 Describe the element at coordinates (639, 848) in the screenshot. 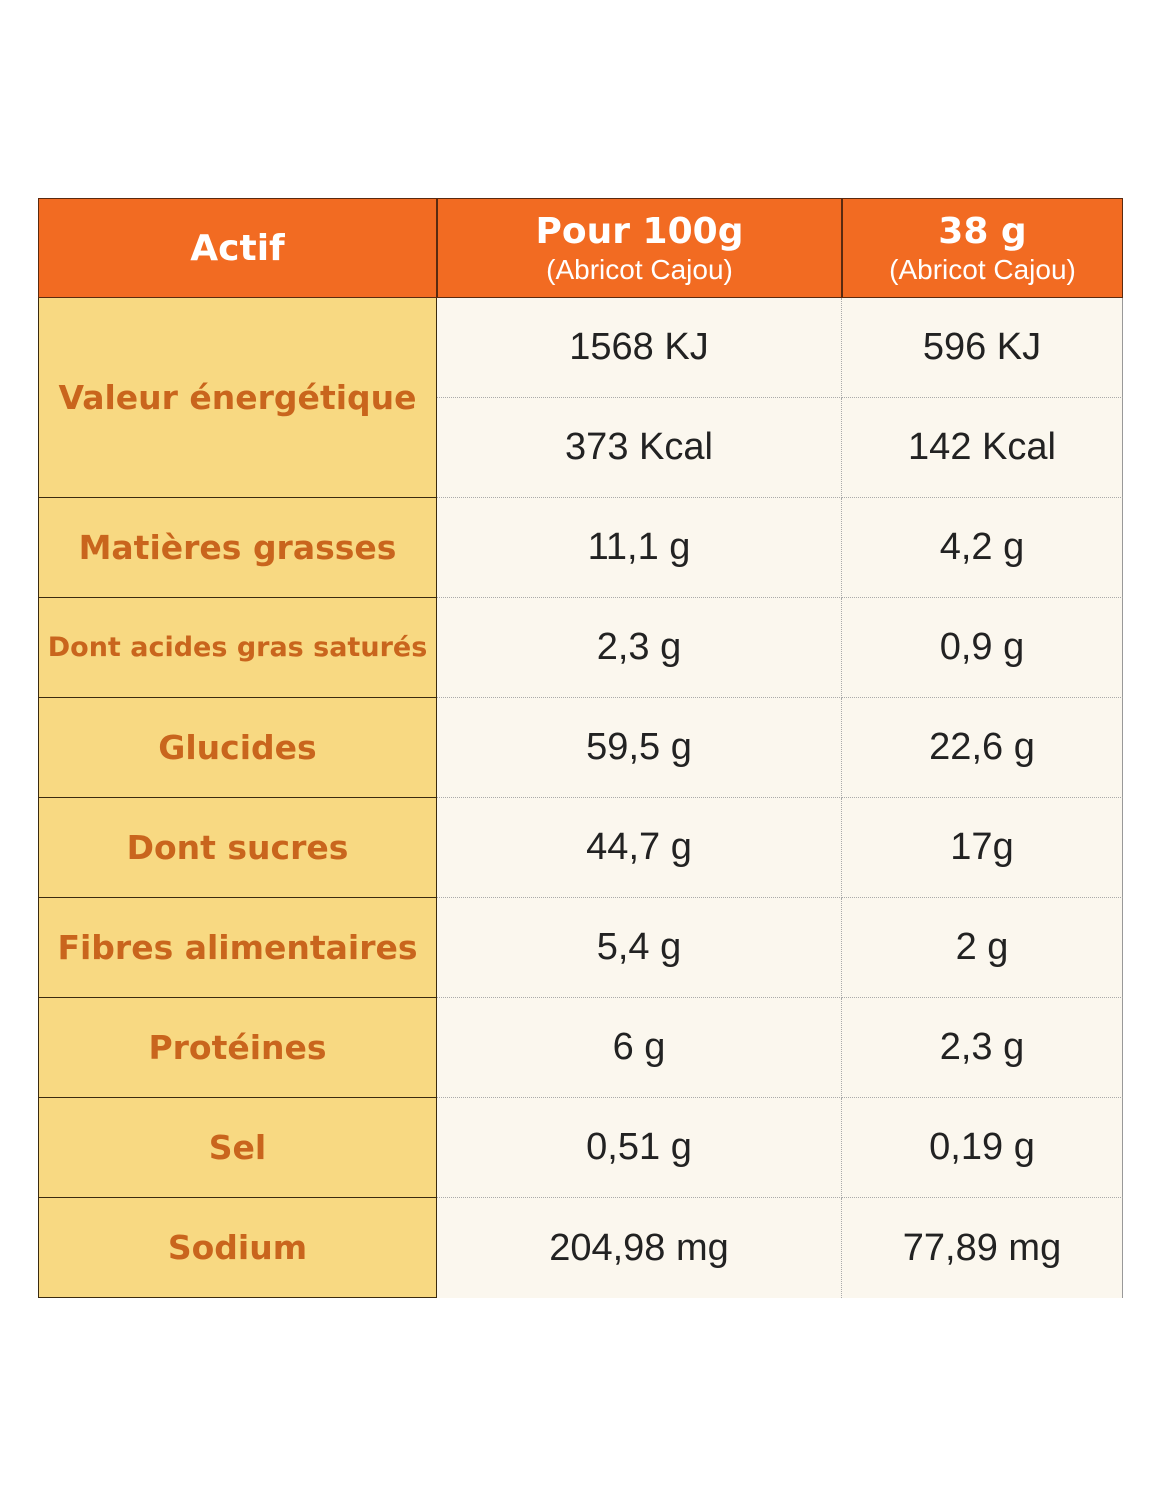

I see `cell-100g: 44,7 g` at that location.